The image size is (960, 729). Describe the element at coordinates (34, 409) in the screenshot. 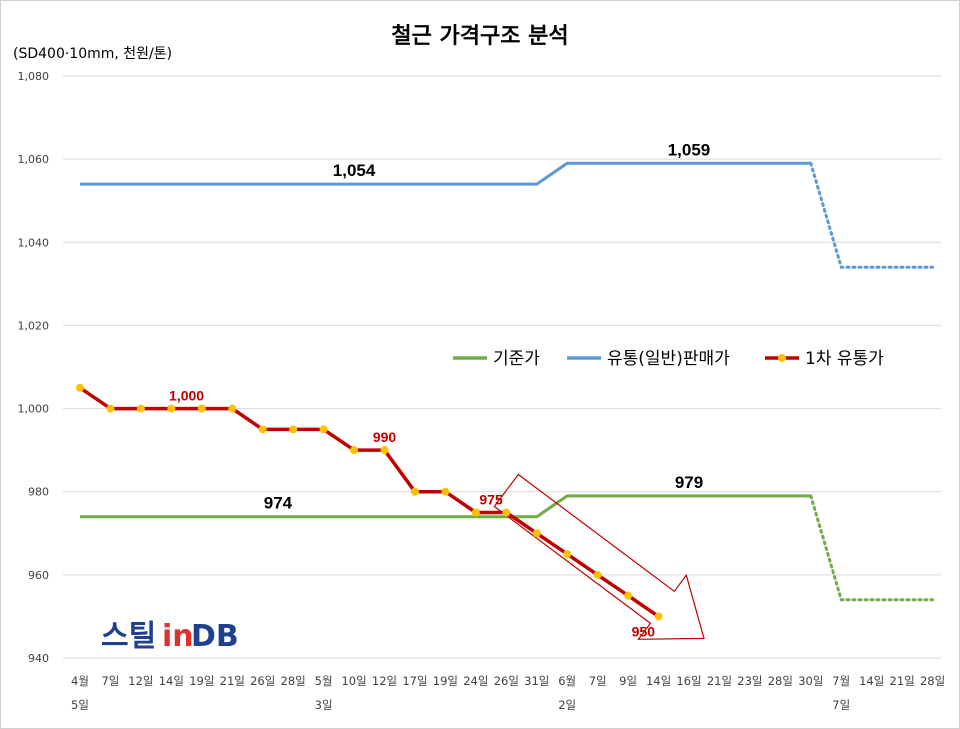

I see `y-tick-label: 1,000` at that location.